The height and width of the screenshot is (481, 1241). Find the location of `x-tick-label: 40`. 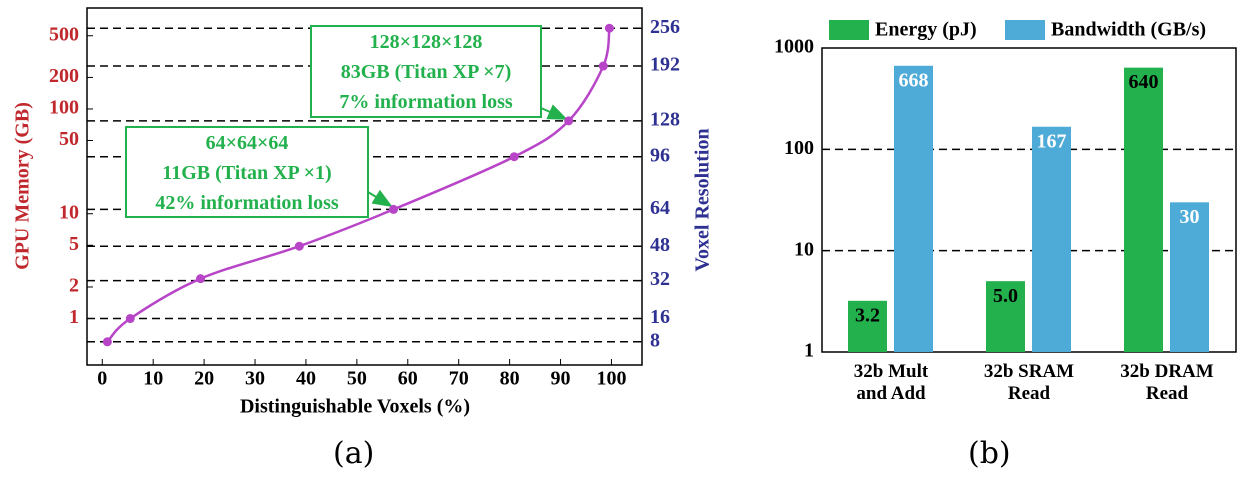

x-tick-label: 40 is located at coordinates (306, 379).